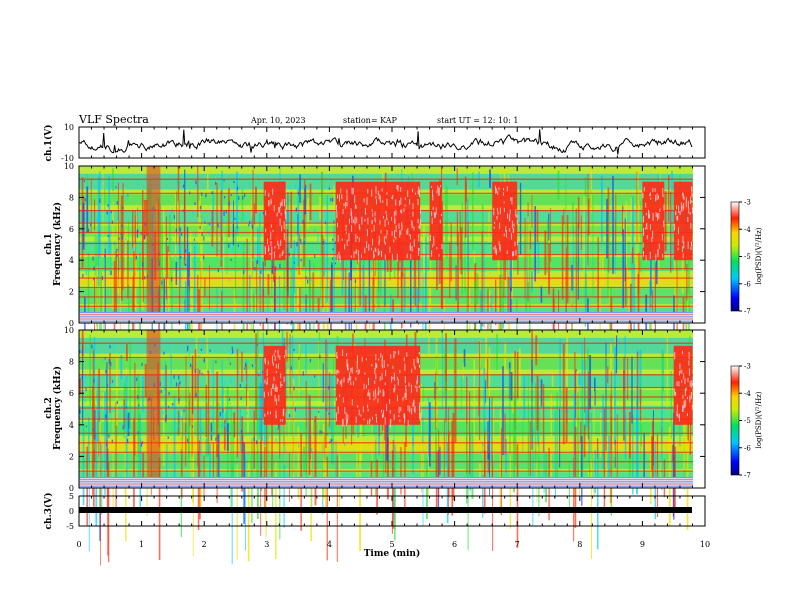  What do you see at coordinates (385, 142) in the screenshot?
I see `ch1-waveform-line` at bounding box center [385, 142].